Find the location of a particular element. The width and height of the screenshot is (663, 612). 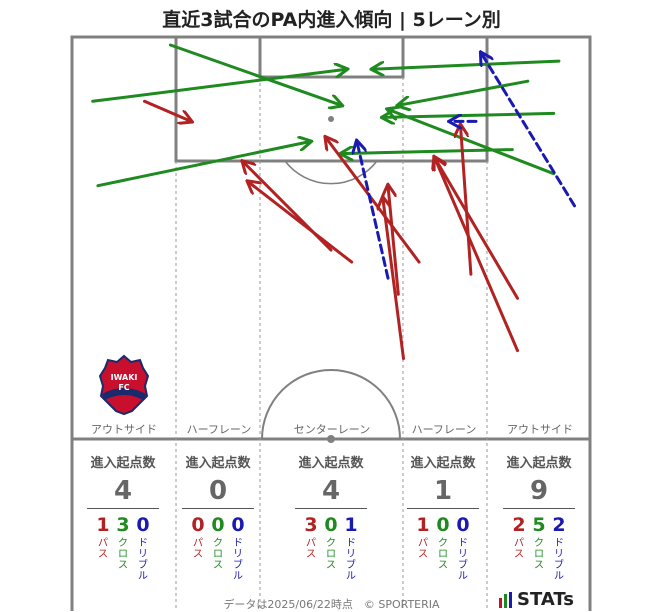

lane-stat-pass-count: 0 is located at coordinates (198, 525).